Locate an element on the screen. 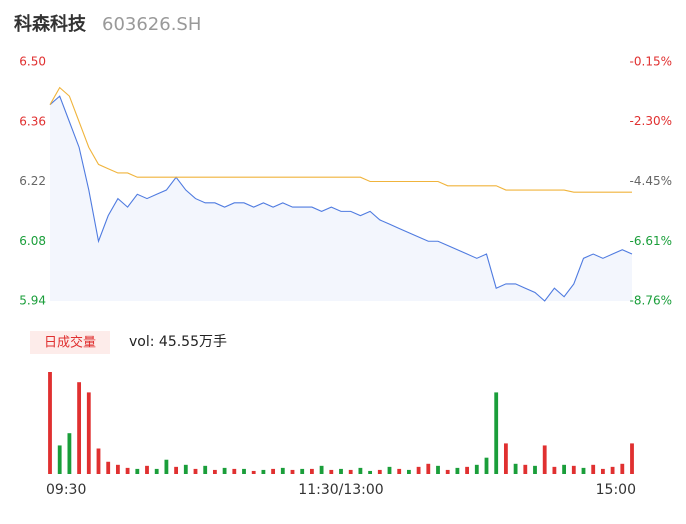 The height and width of the screenshot is (524, 686). y-tick-label: 5.94 is located at coordinates (32, 301).